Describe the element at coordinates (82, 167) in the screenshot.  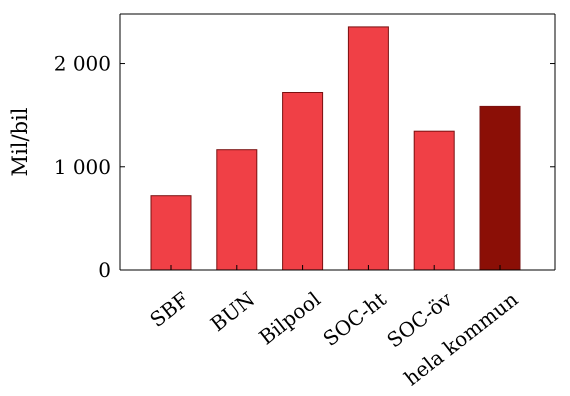
I see `y-tick-label: 1 000` at that location.